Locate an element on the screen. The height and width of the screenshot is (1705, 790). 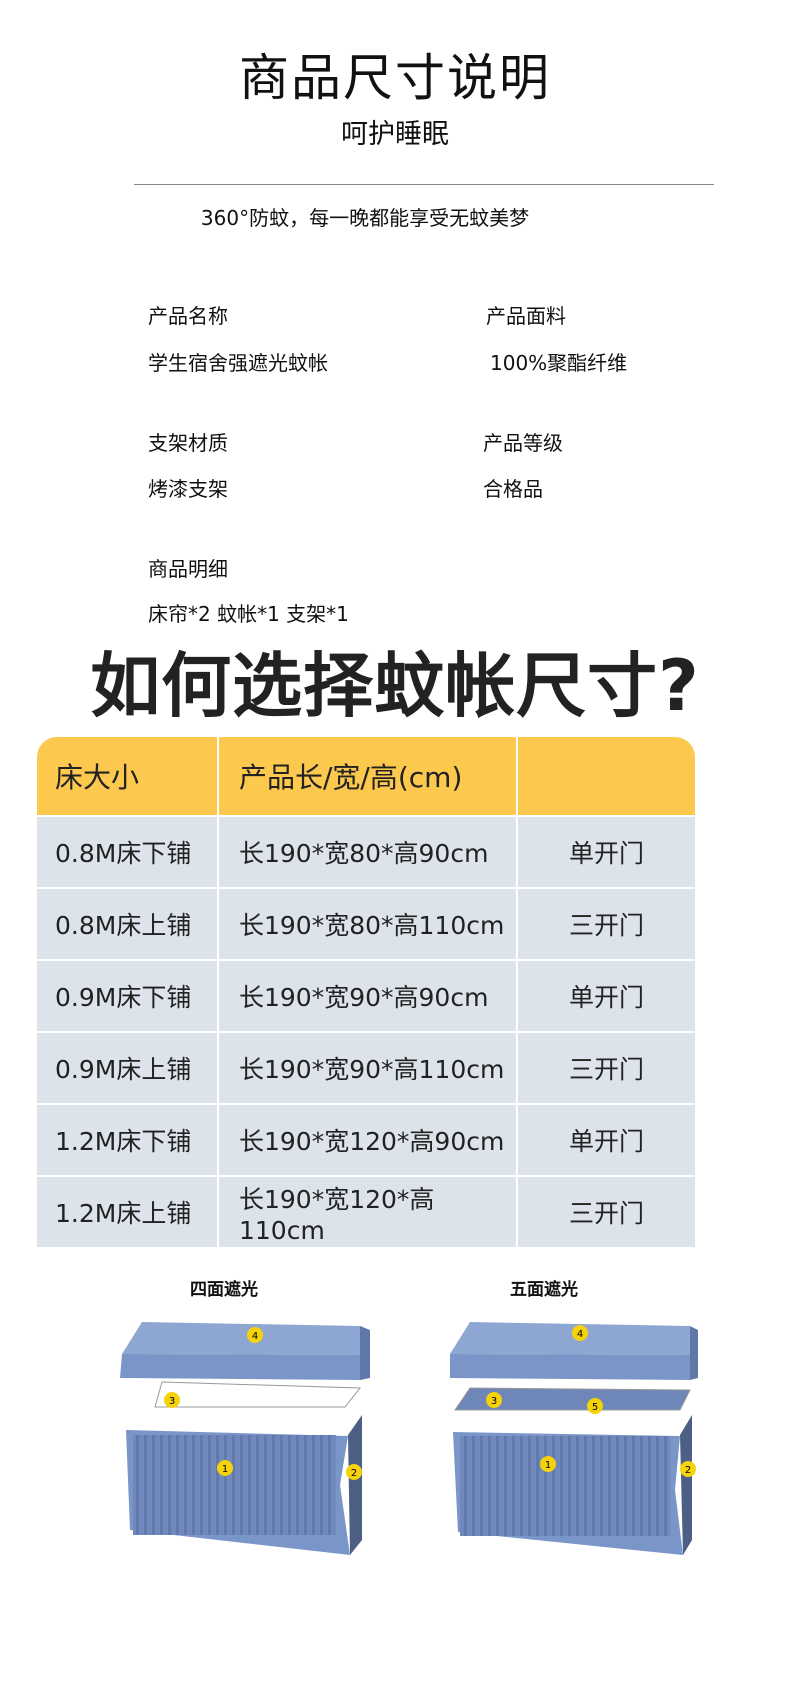
size-guide-title: 如何选择蚊帐尺寸? is located at coordinates (395, 686).